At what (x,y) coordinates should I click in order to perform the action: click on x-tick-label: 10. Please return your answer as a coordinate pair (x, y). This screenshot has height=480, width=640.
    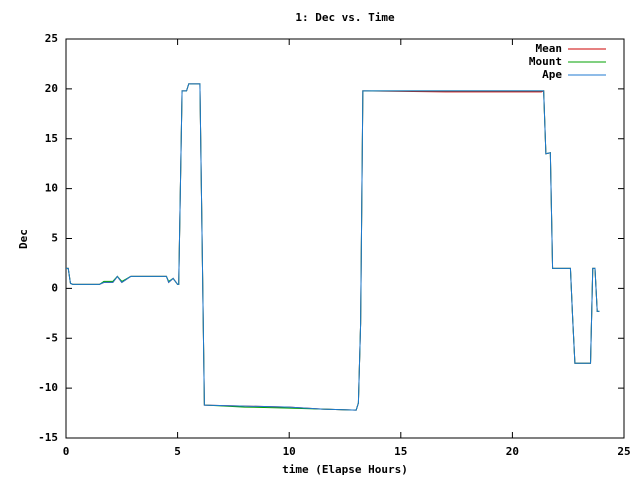
    Looking at the image, I should click on (289, 451).